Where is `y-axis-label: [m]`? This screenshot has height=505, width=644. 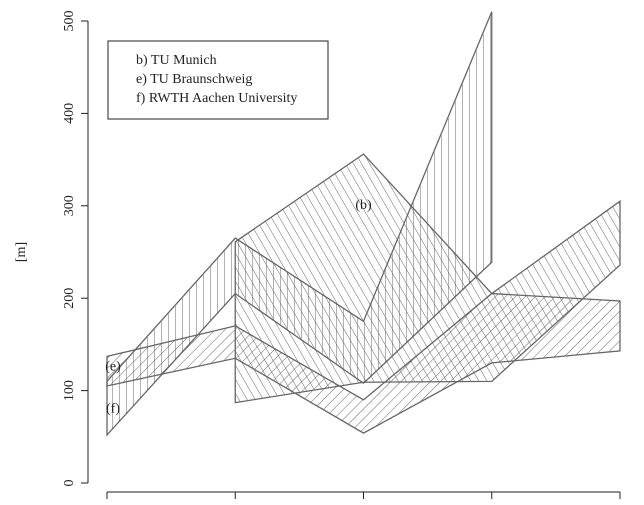
y-axis-label: [m] is located at coordinates (21, 252).